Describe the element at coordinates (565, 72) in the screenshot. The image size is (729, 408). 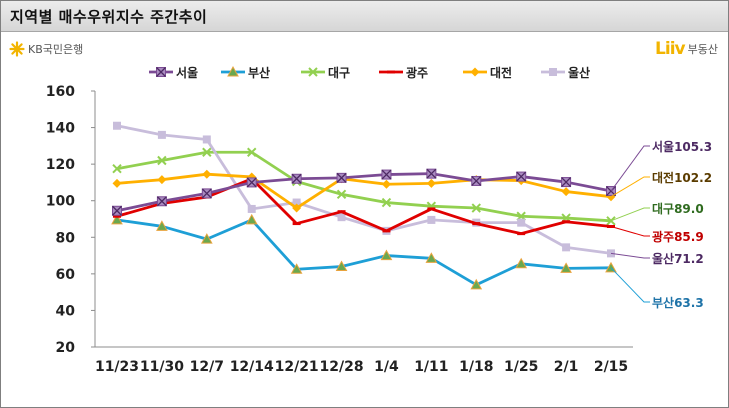
I see `legend-item: 울산` at that location.